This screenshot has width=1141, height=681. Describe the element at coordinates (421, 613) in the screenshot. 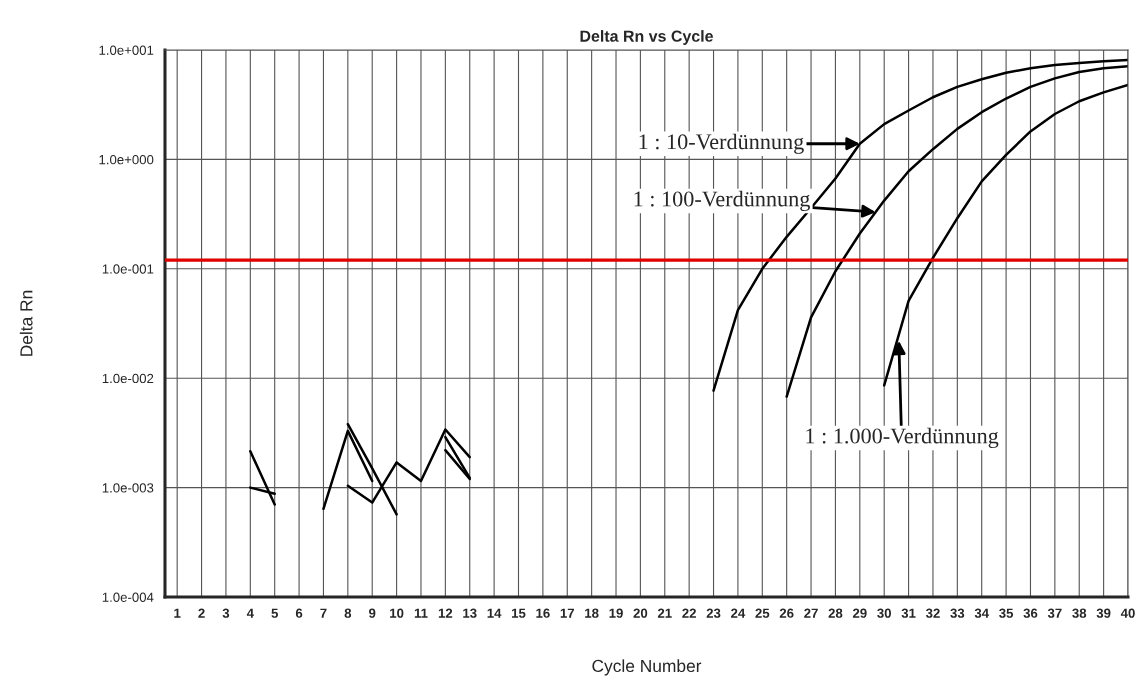

I see `x-tick-label: 11` at that location.